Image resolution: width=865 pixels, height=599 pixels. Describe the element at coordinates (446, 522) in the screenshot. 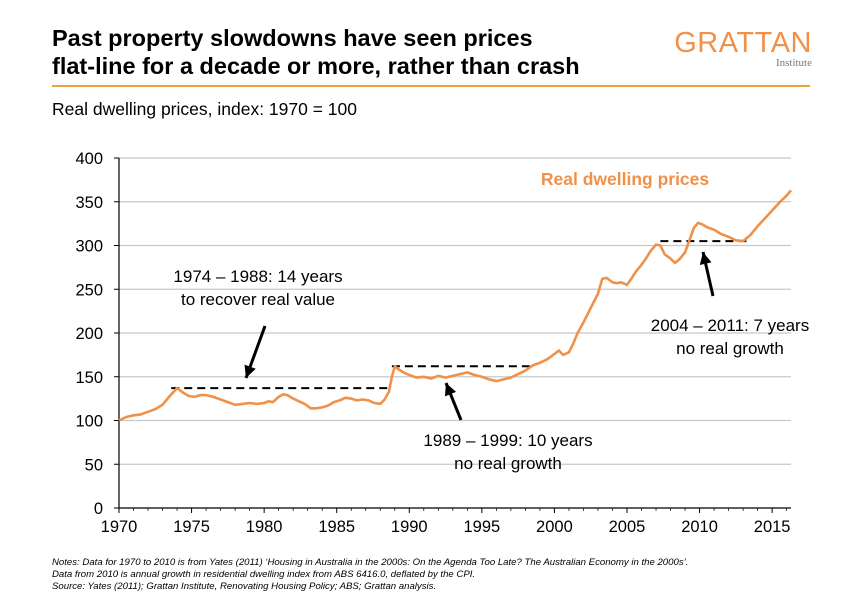

I see `x-axis-ticks: 1970 1975 1980 1985 1990 1995 2000 2005 2010 2015` at that location.